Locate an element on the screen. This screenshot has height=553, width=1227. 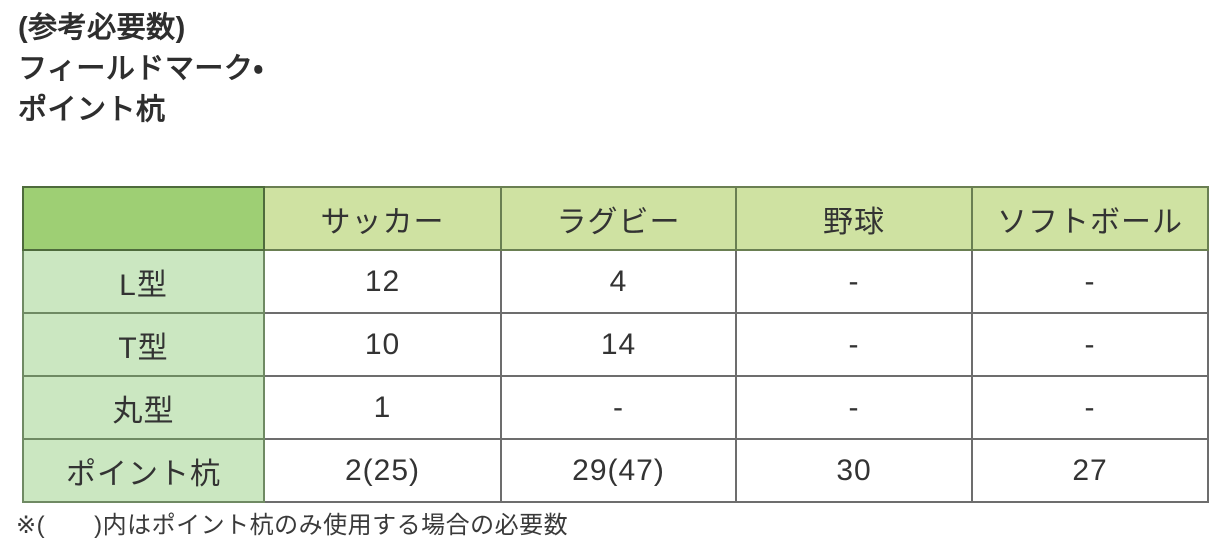
table-row: L型 12 4 - - is located at coordinates (615, 281).